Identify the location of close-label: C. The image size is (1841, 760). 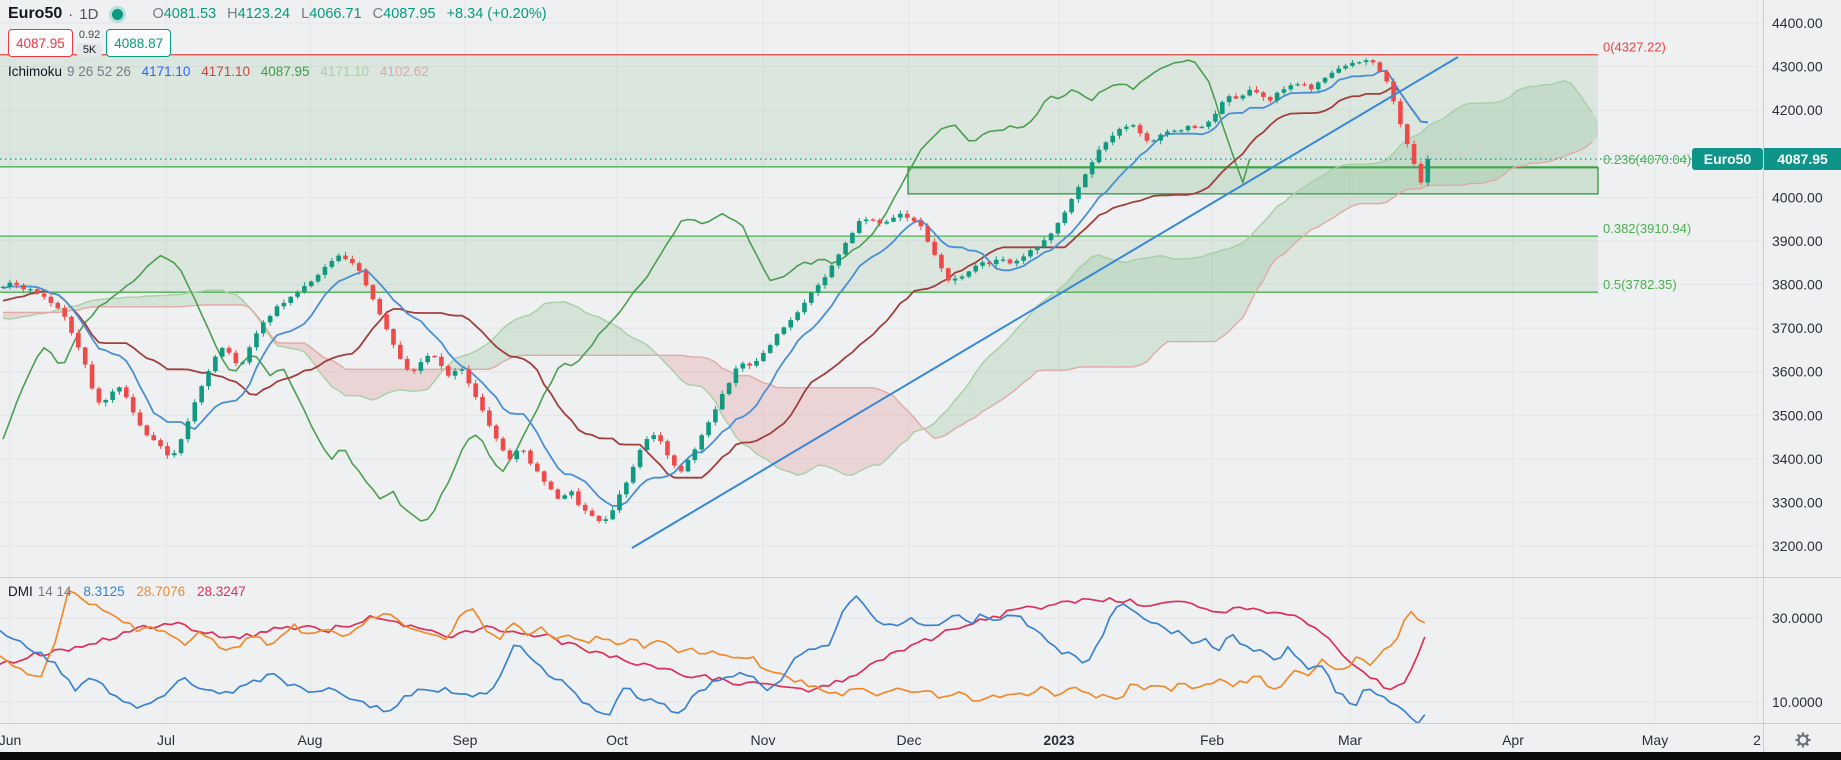
(378, 14).